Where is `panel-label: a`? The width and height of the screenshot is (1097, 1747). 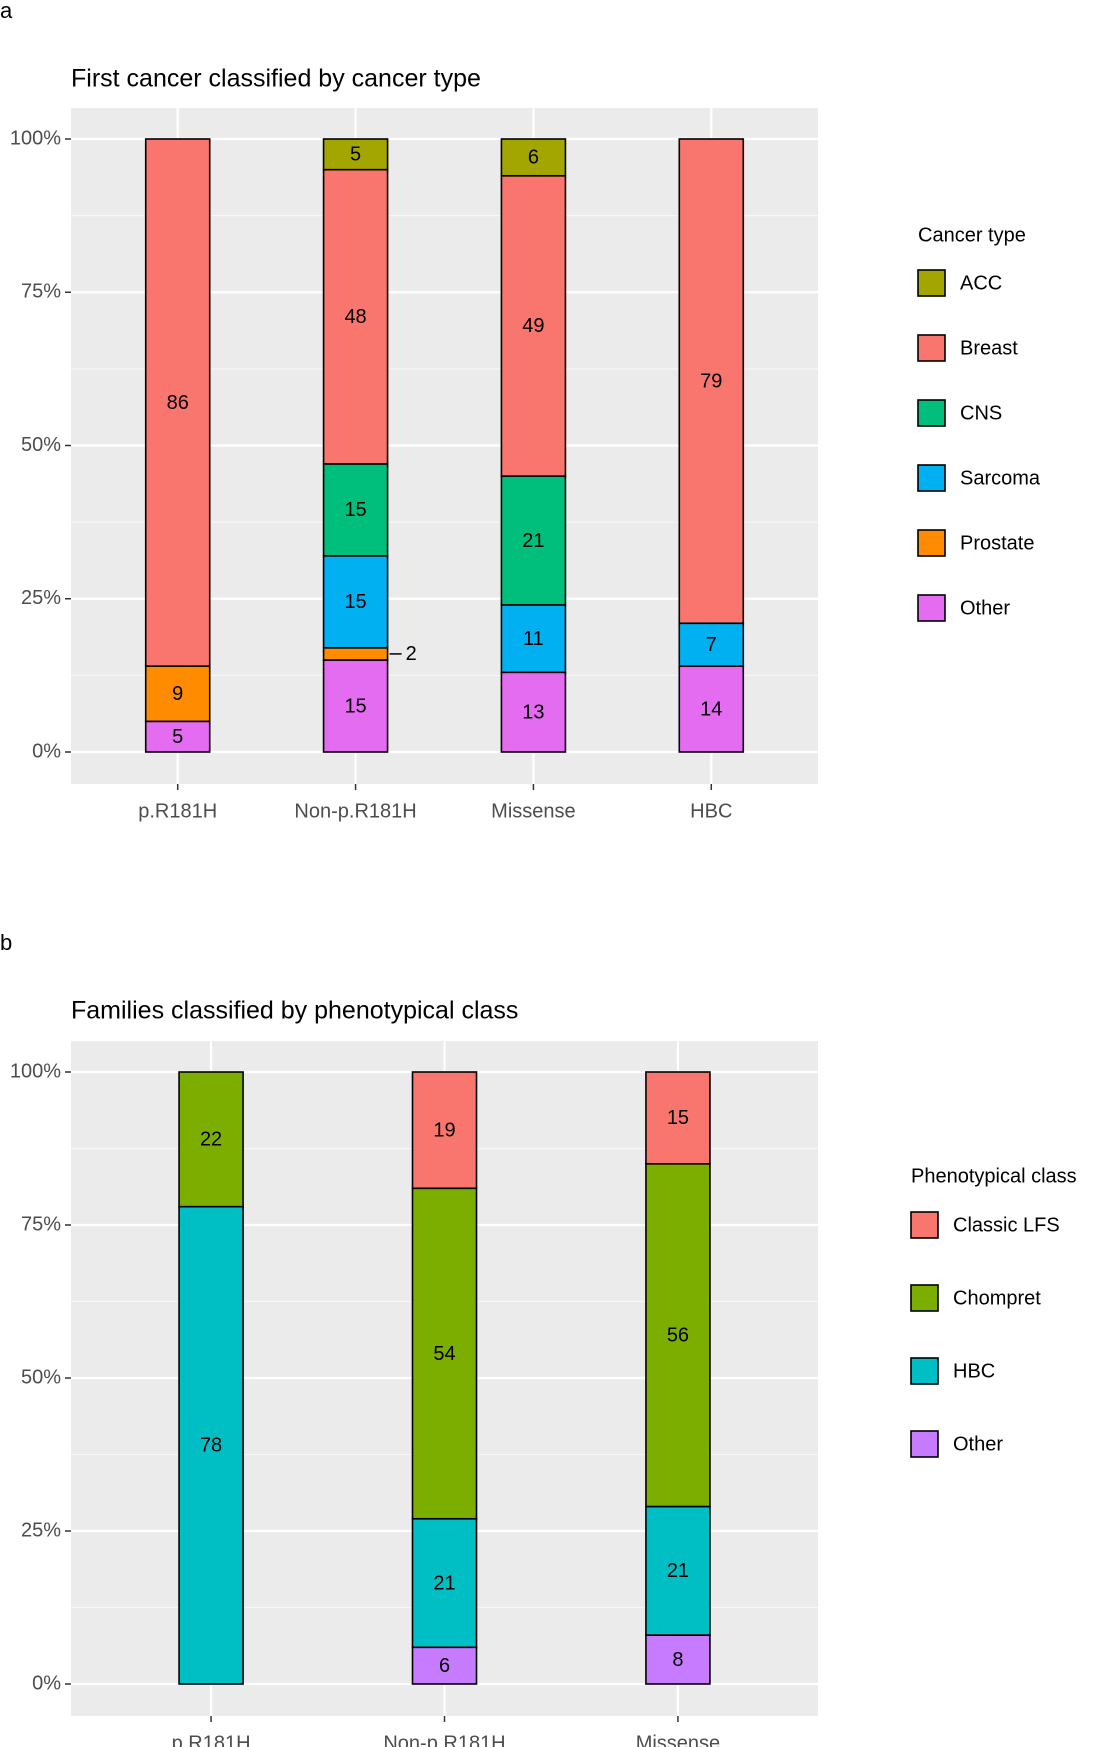 panel-label: a is located at coordinates (6, 11).